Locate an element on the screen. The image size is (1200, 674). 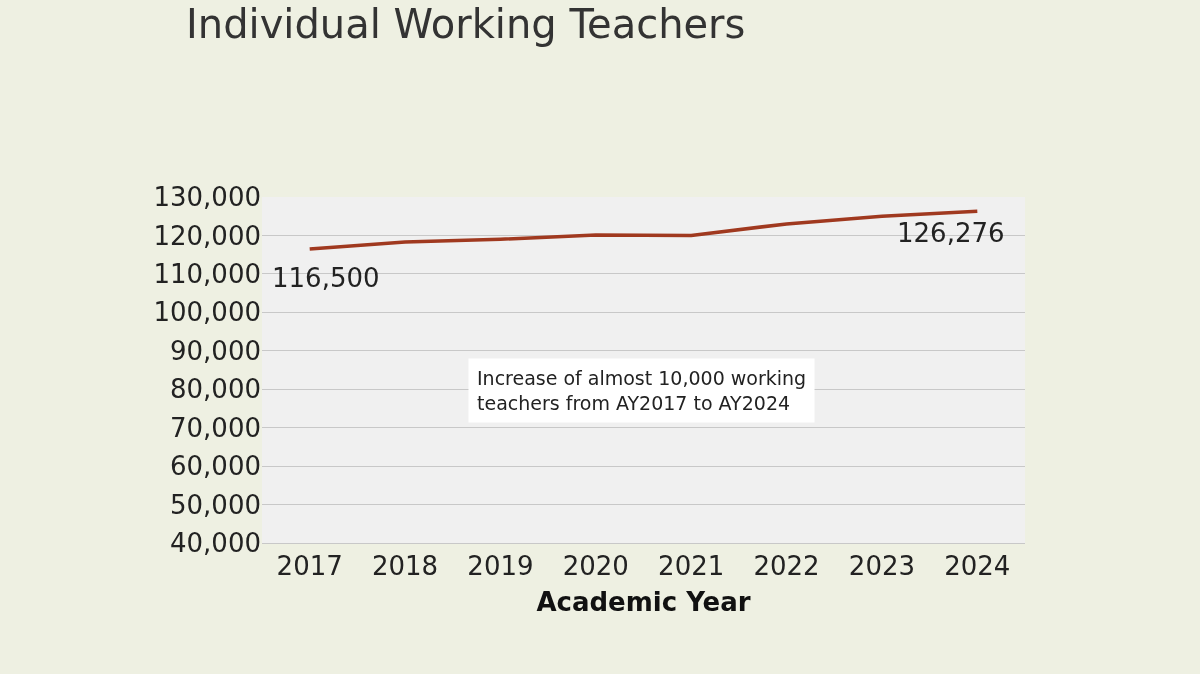
y-tick-label: 70,000 is located at coordinates (215, 427).